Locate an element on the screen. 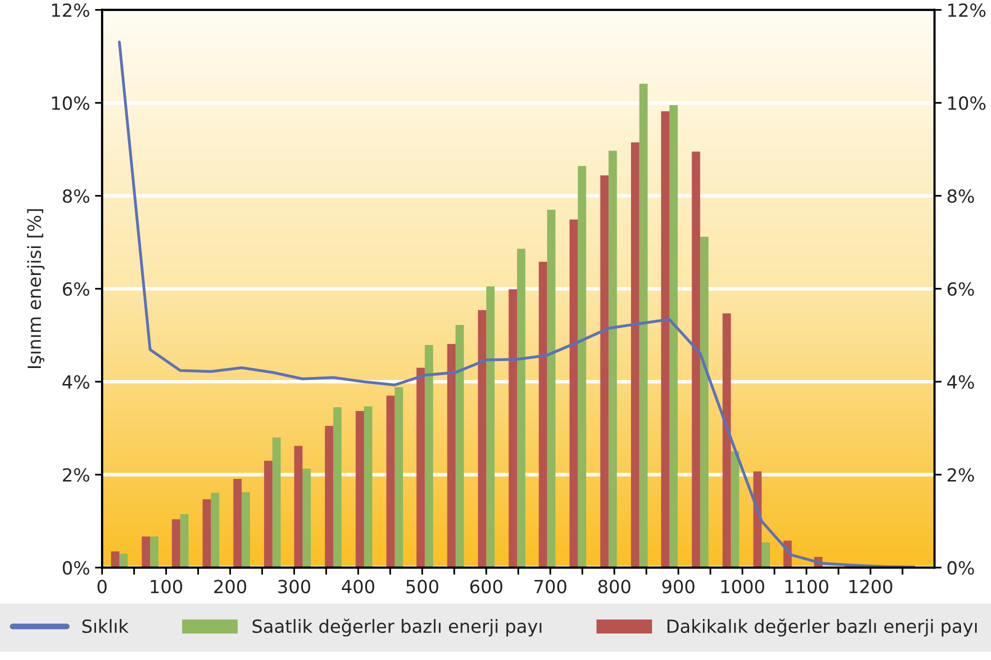 This screenshot has width=991, height=660. x-tick-label: 800 is located at coordinates (614, 587).